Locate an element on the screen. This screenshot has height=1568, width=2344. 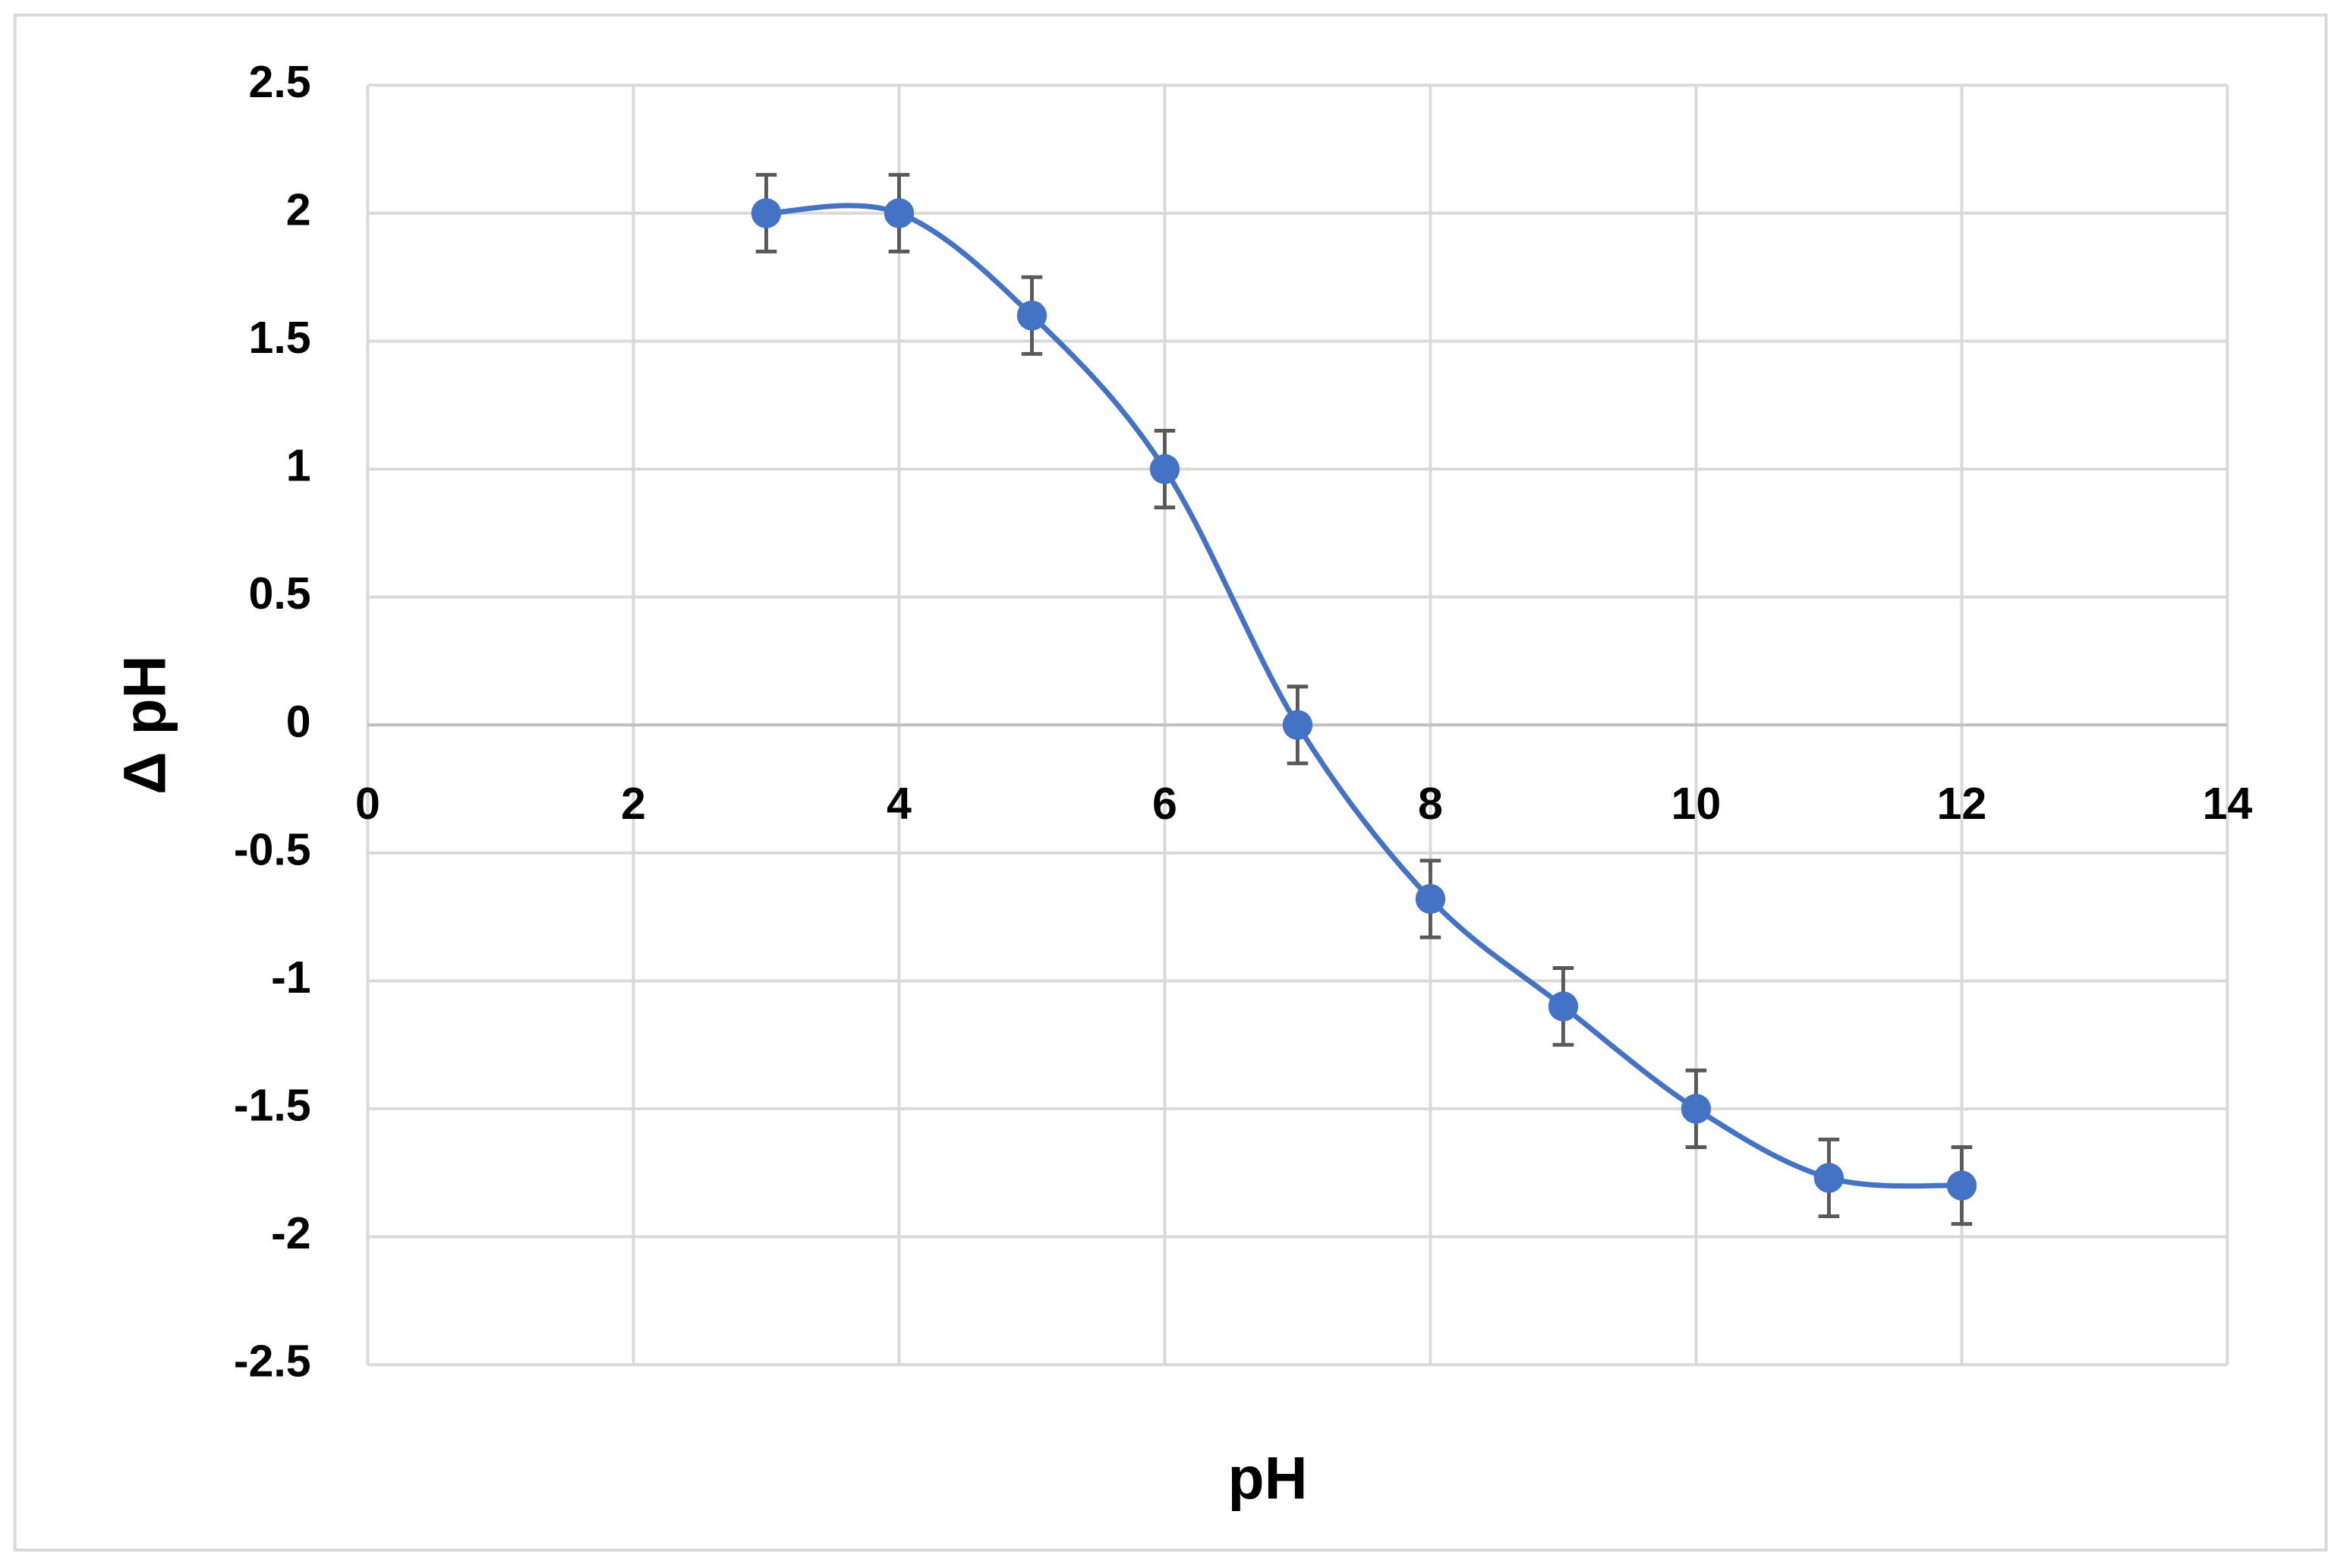
x-tick-label: 4 is located at coordinates (900, 804).